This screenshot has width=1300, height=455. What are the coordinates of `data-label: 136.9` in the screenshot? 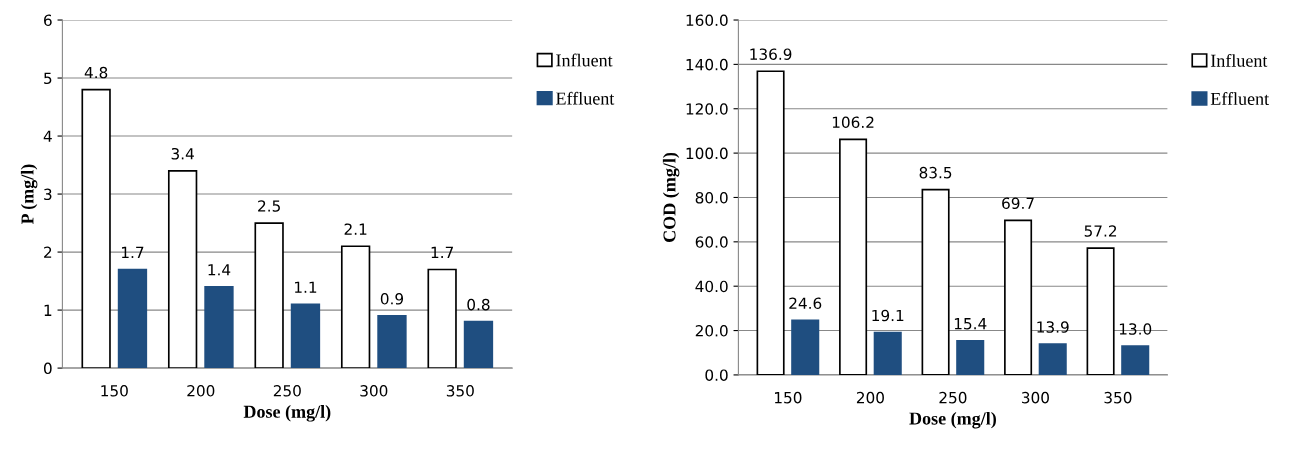 It's located at (771, 54).